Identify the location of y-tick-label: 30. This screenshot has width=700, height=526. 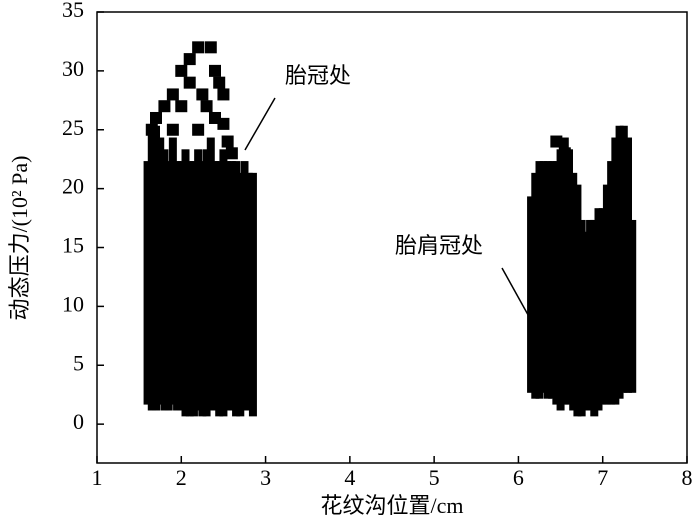
(73, 68).